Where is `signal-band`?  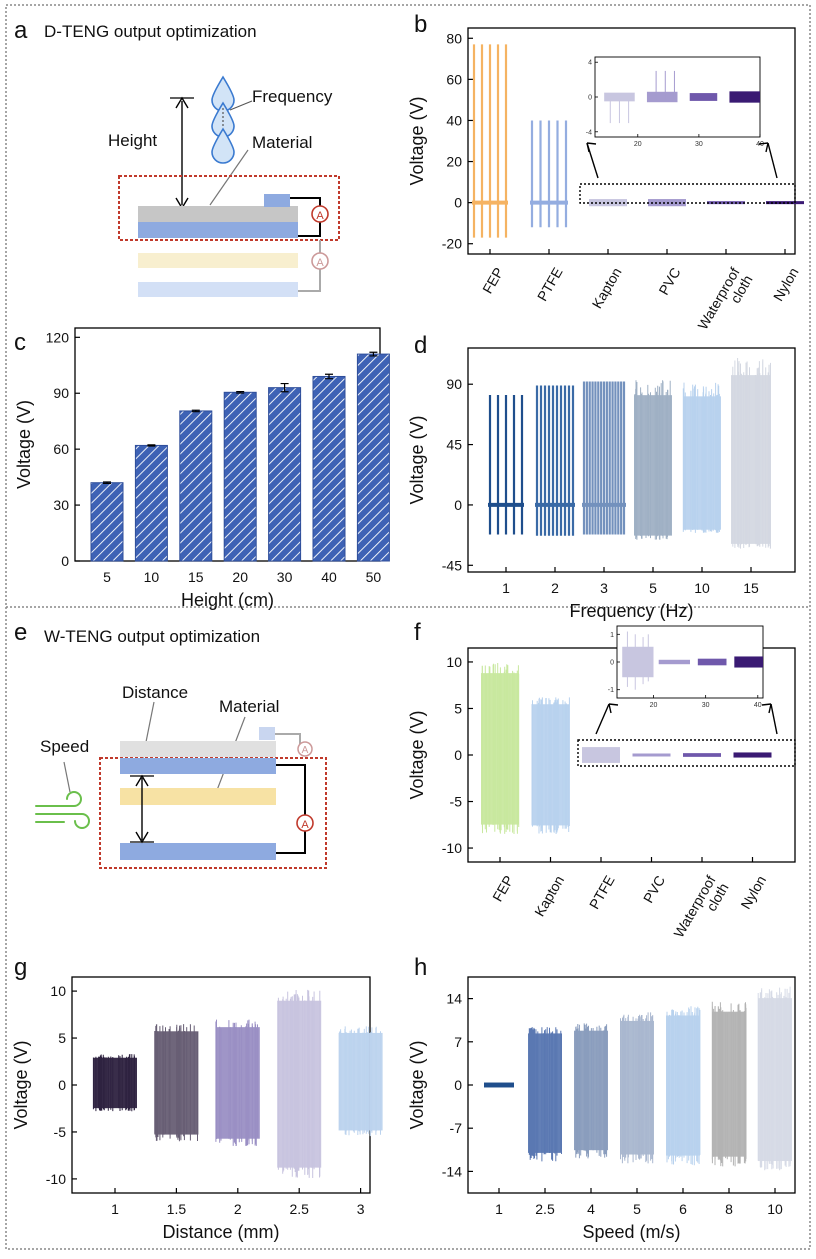
signal-band is located at coordinates (729, 1084).